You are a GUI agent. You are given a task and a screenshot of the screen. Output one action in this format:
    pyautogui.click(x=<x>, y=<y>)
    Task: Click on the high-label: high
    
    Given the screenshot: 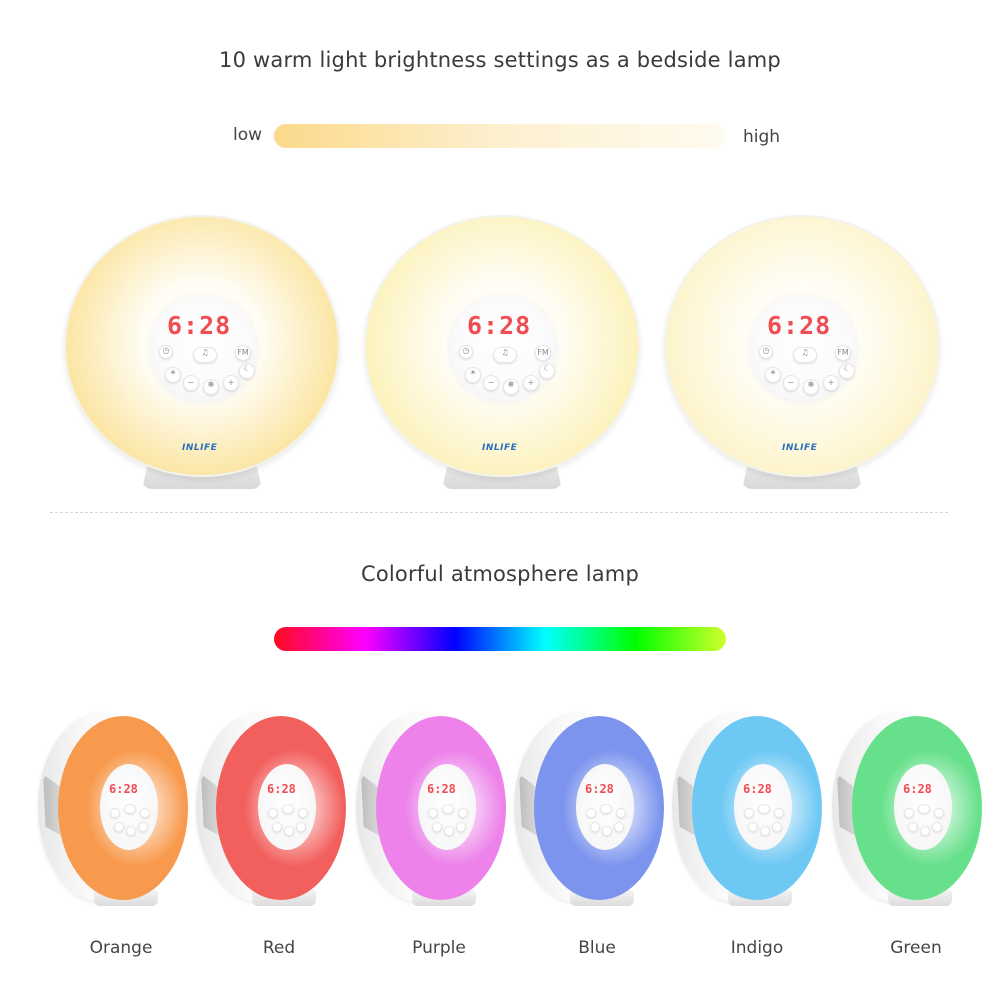 What is the action you would take?
    pyautogui.click(x=762, y=137)
    